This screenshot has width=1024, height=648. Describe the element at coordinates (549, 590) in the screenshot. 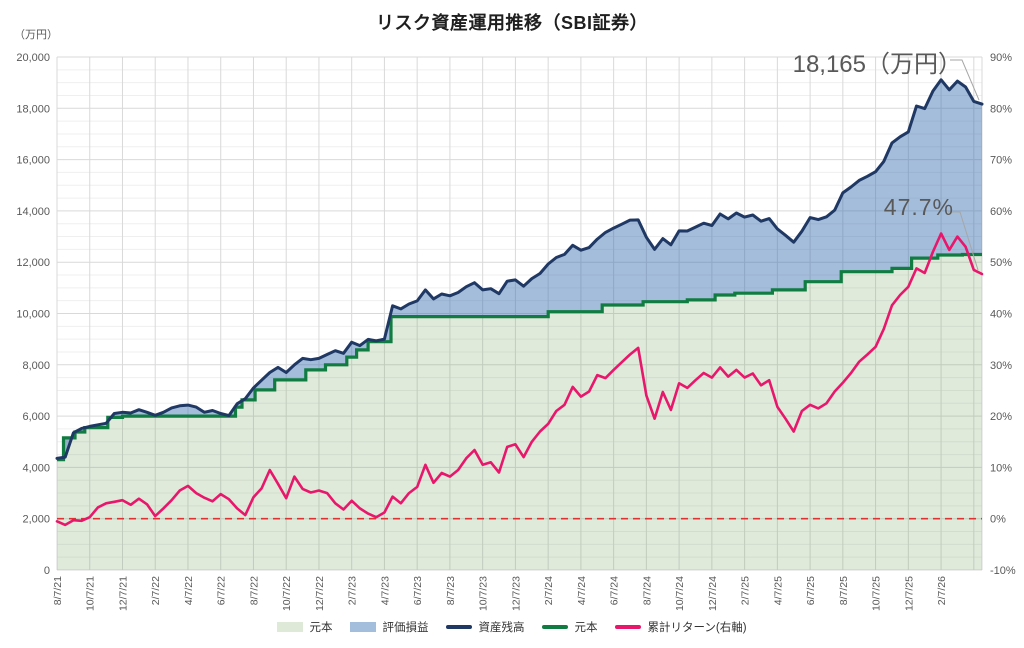

I see `x-axis-tick: 2/7/24` at that location.